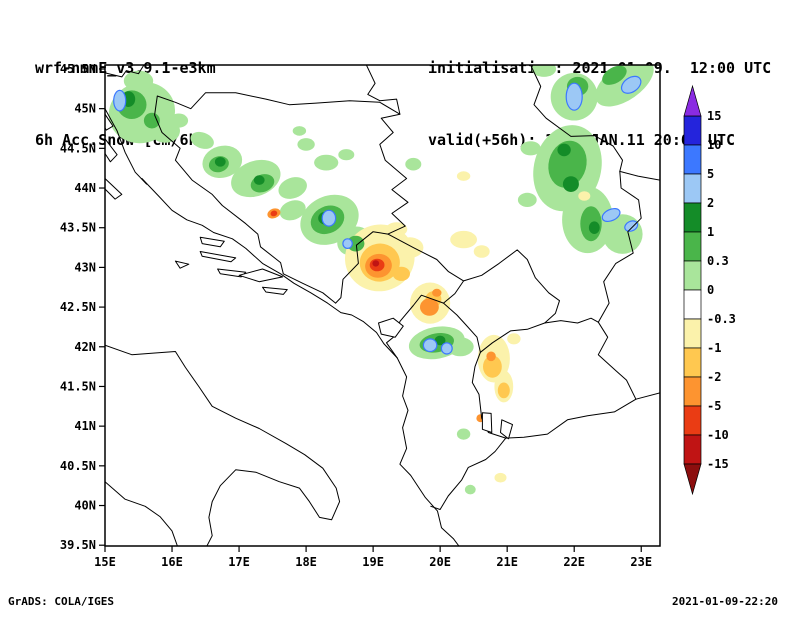  I want to click on x-tick-label: 16E, so click(172, 562).